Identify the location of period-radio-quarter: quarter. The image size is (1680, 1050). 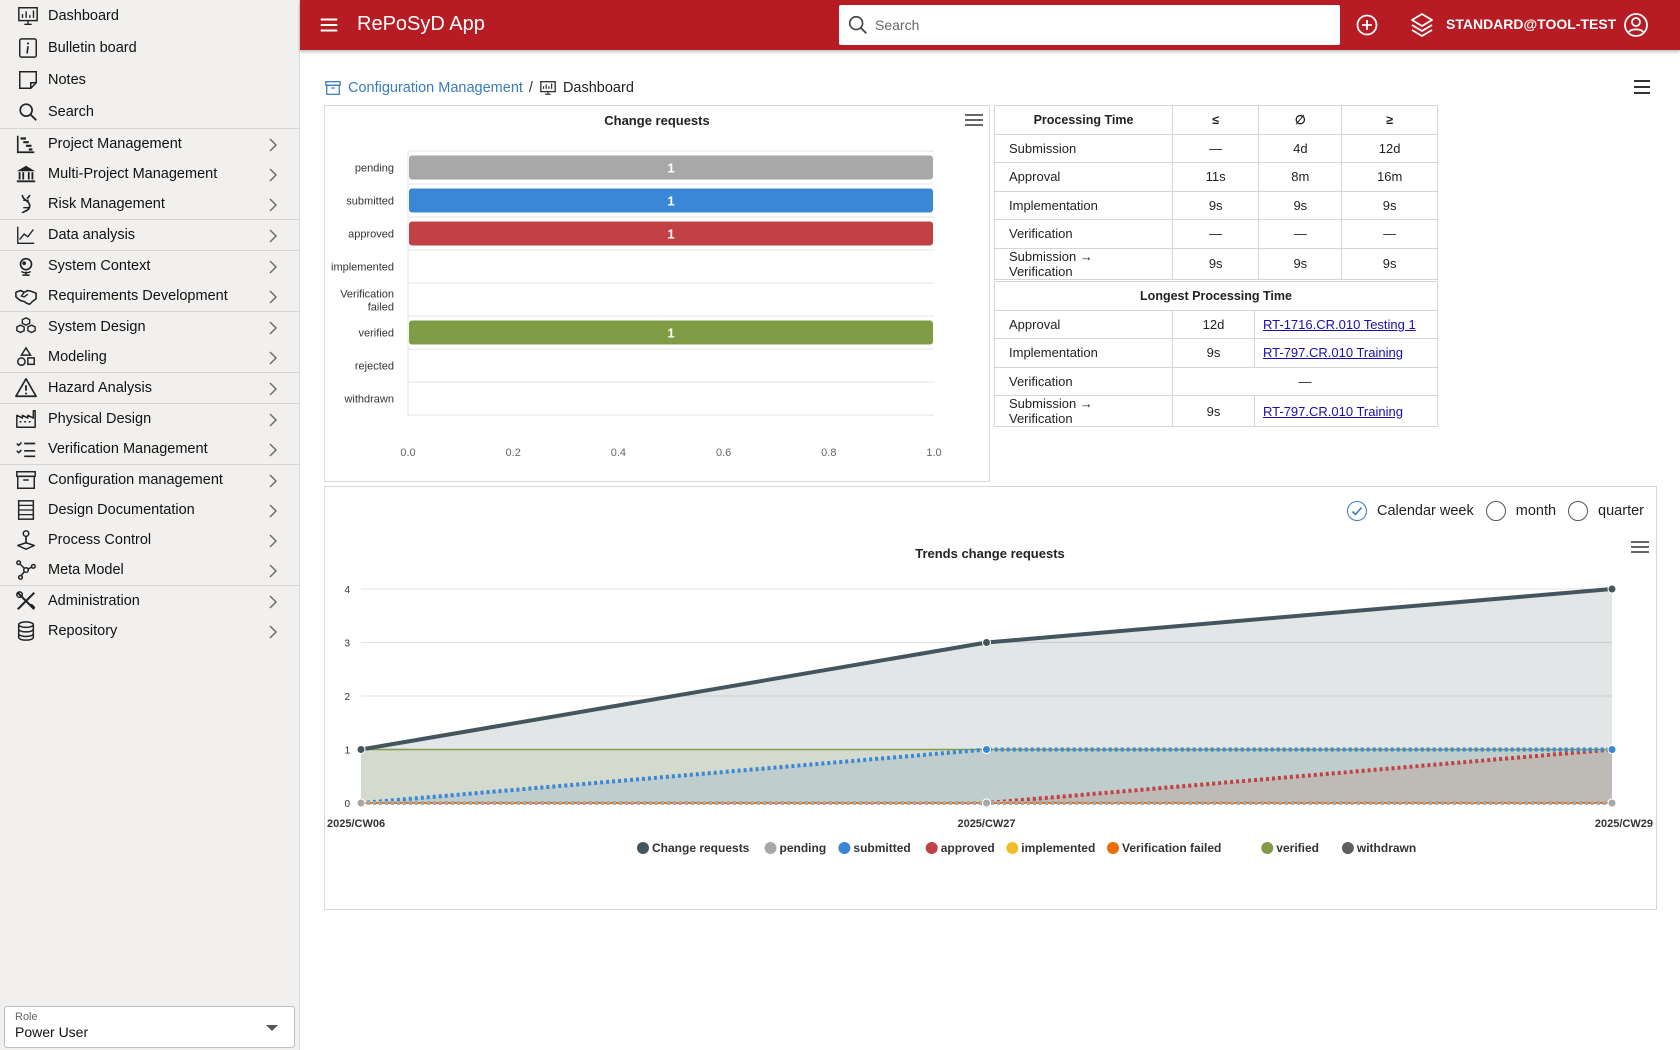
(1606, 511).